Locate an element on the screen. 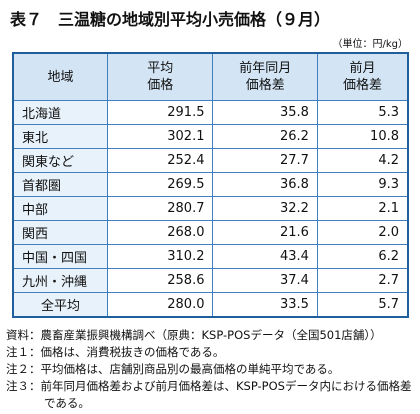 The height and width of the screenshot is (414, 420). header-cell: 地域 is located at coordinates (60, 76).